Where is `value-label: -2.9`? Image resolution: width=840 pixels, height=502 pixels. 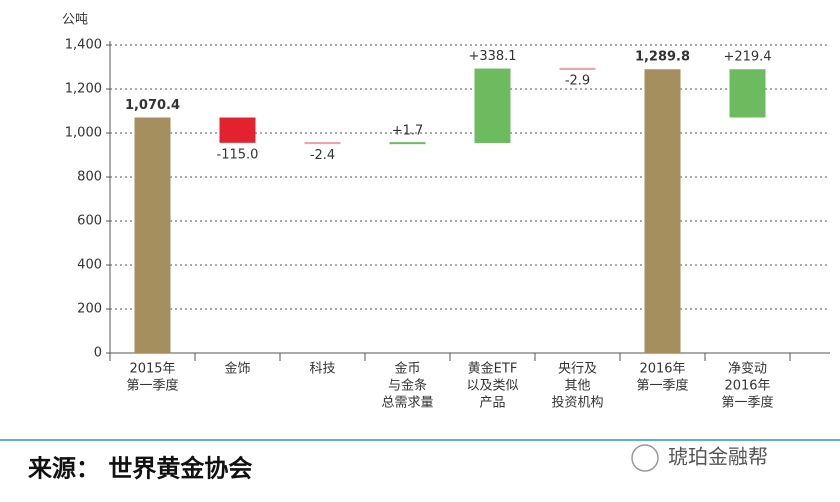 value-label: -2.9 is located at coordinates (577, 81).